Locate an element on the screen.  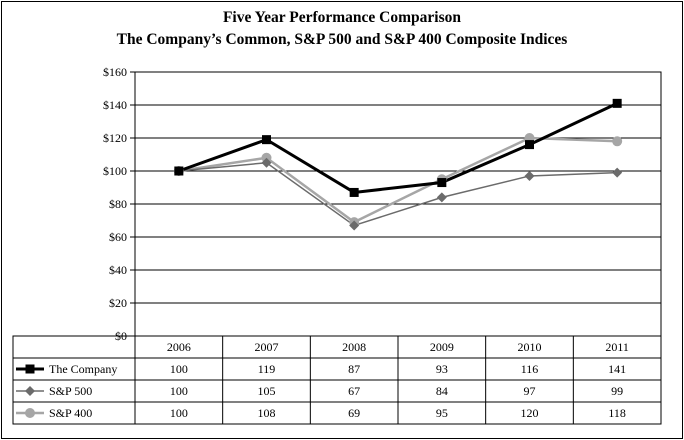
y-tick-label: $120 is located at coordinates (115, 138).